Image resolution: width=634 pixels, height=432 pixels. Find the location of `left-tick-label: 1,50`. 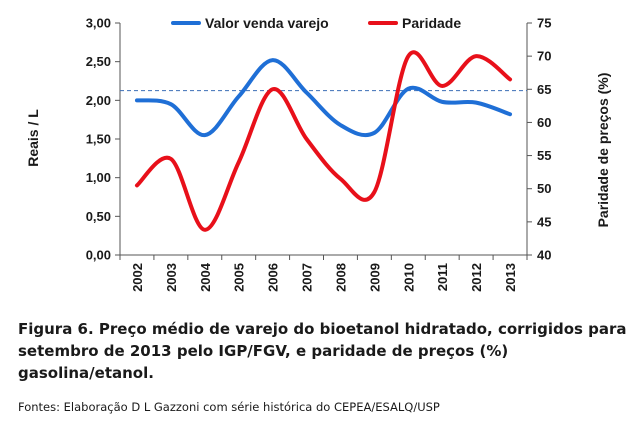

left-tick-label: 1,50 is located at coordinates (98, 139).